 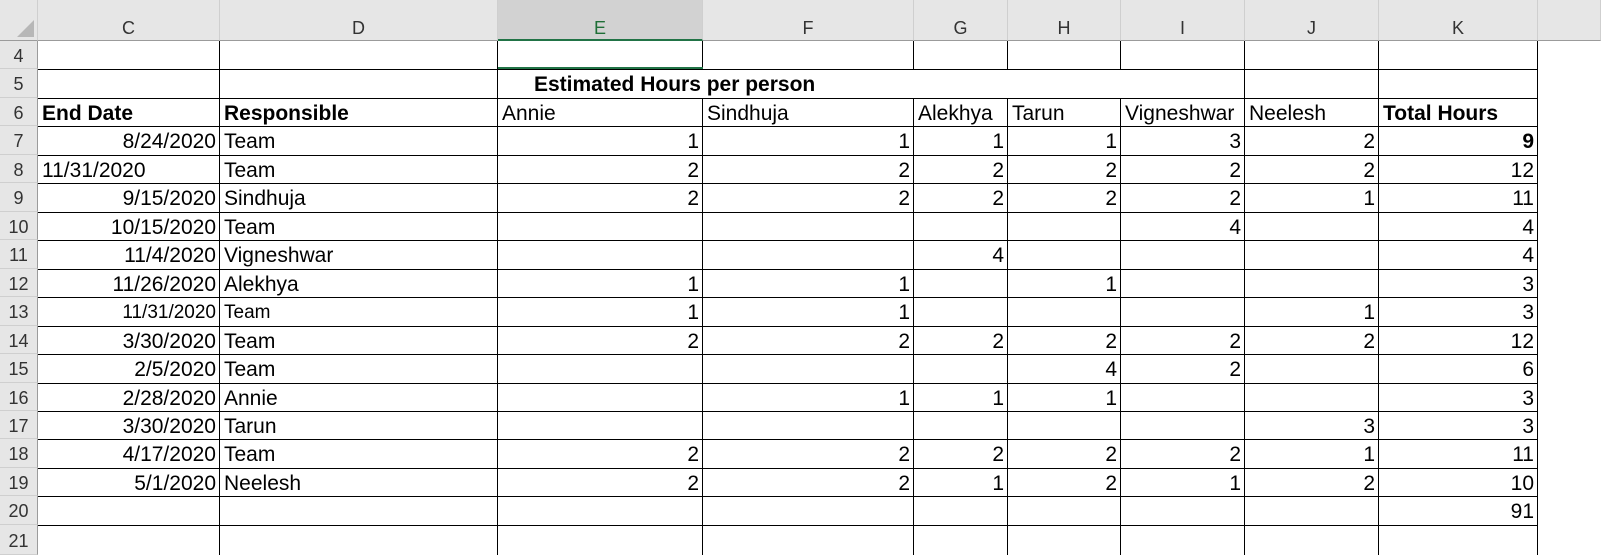 What do you see at coordinates (170, 255) in the screenshot?
I see `end-date-cell: 11/4/2020` at bounding box center [170, 255].